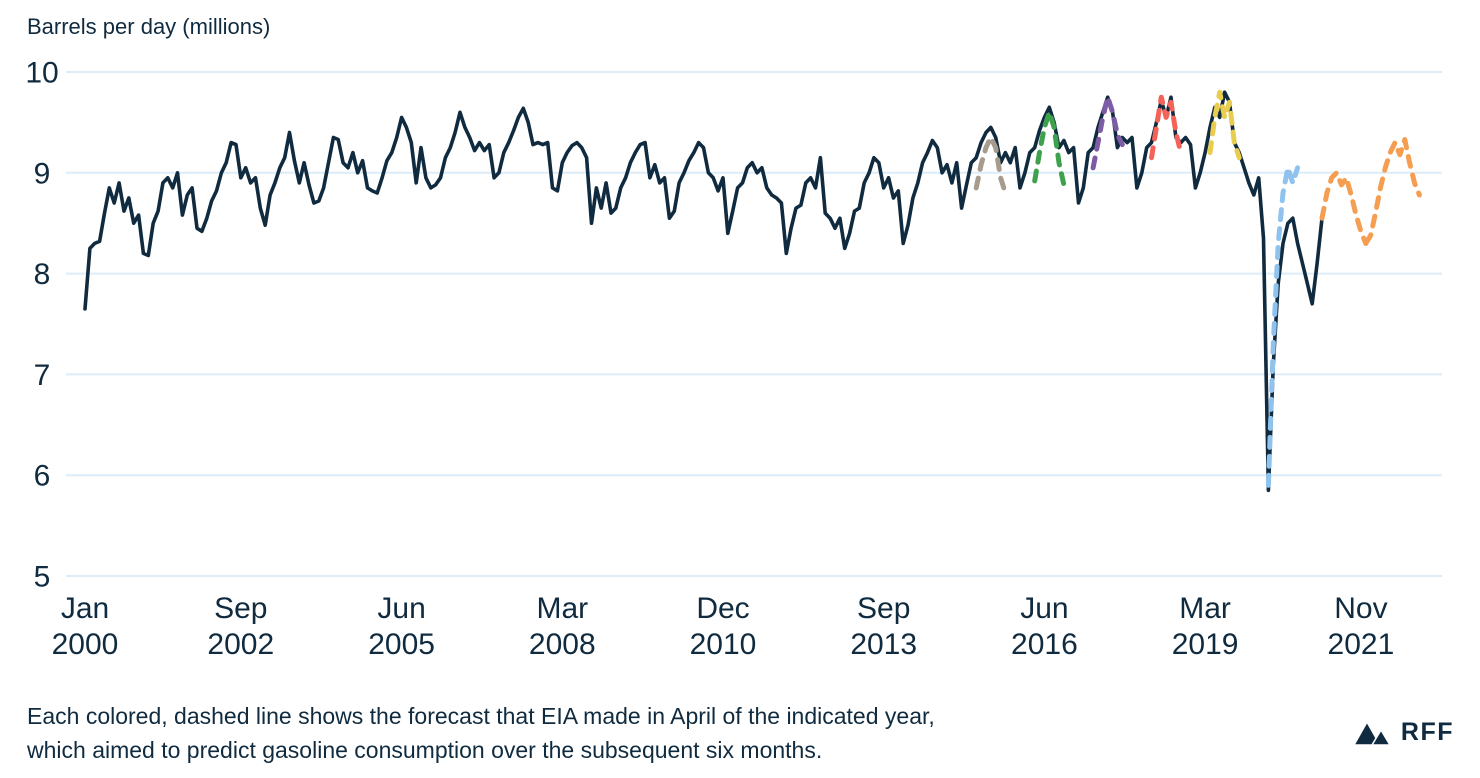 The width and height of the screenshot is (1480, 778). What do you see at coordinates (42, 274) in the screenshot?
I see `y-tick-label-8: 8` at bounding box center [42, 274].